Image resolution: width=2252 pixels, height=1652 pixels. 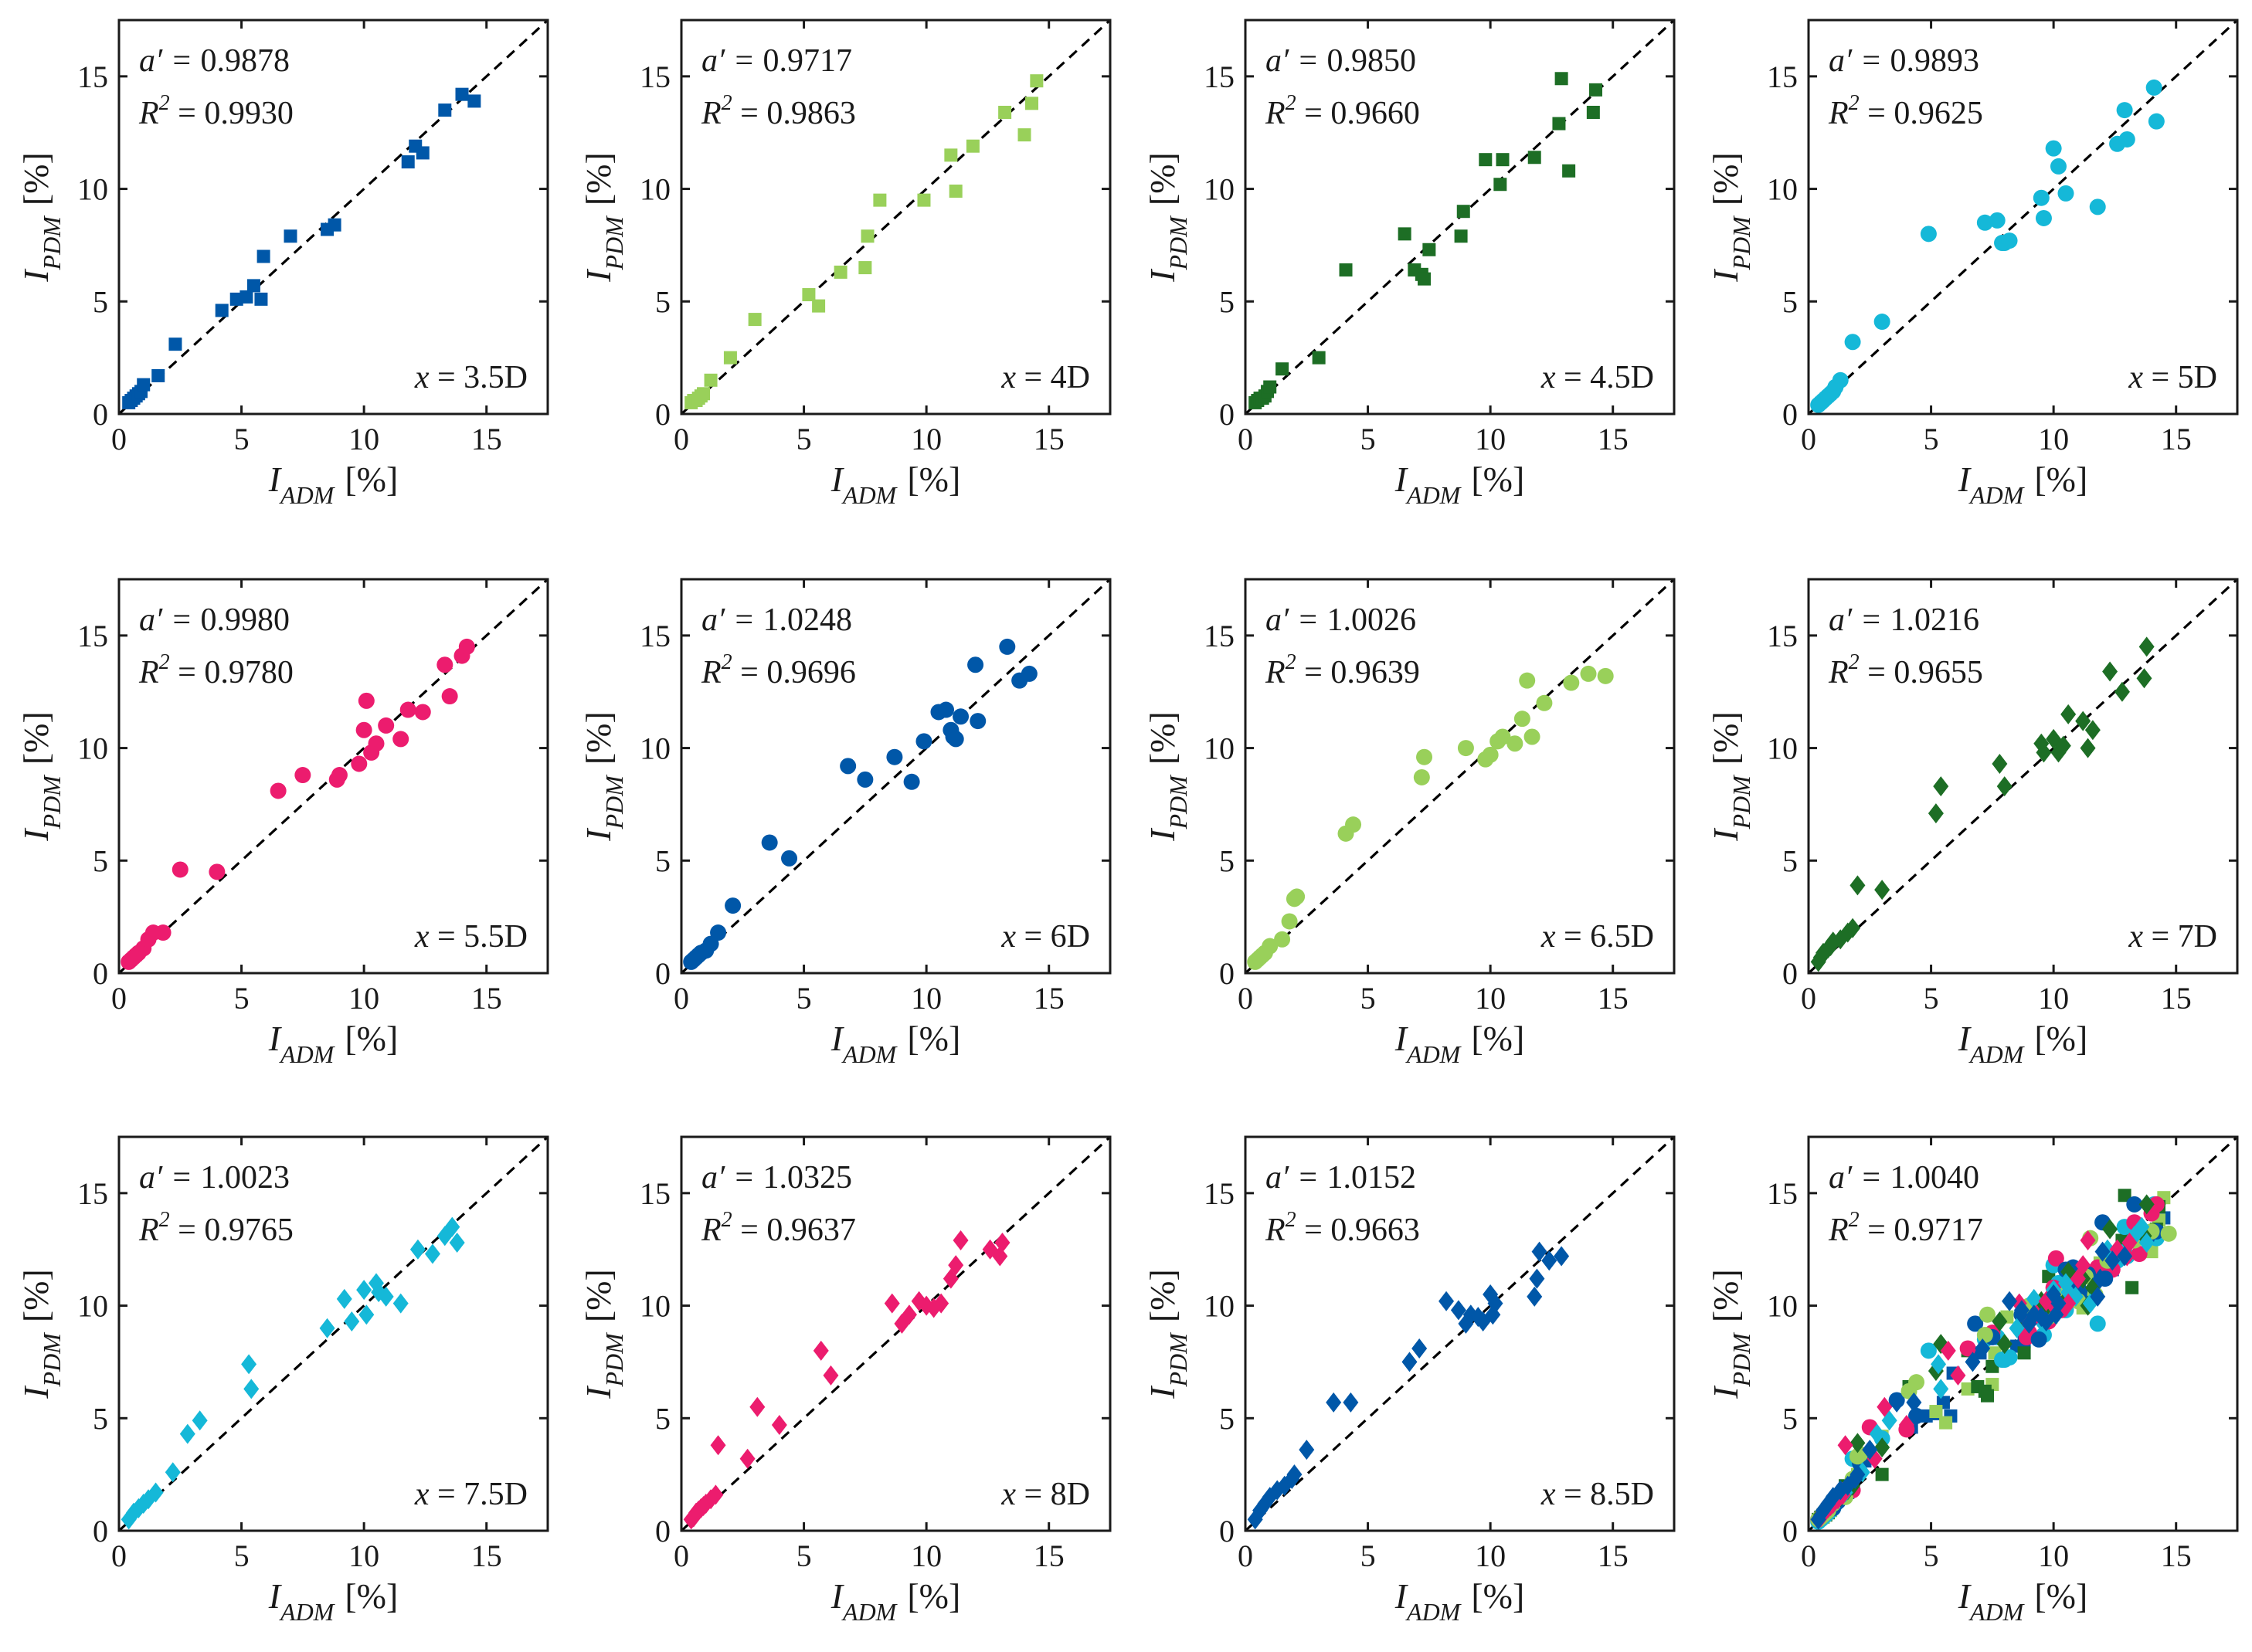 What do you see at coordinates (1045, 1494) in the screenshot?
I see `position-label: x = 8D` at bounding box center [1045, 1494].